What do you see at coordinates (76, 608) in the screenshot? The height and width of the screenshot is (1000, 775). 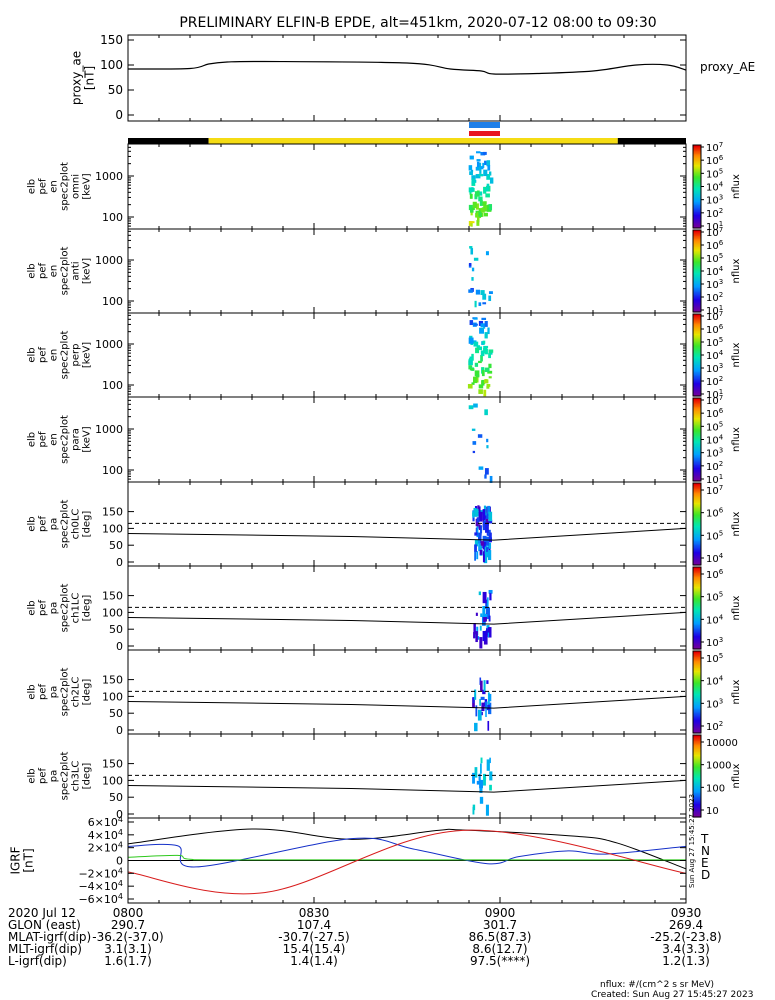 I see `y-axis-label-line: ch1LC` at bounding box center [76, 608].